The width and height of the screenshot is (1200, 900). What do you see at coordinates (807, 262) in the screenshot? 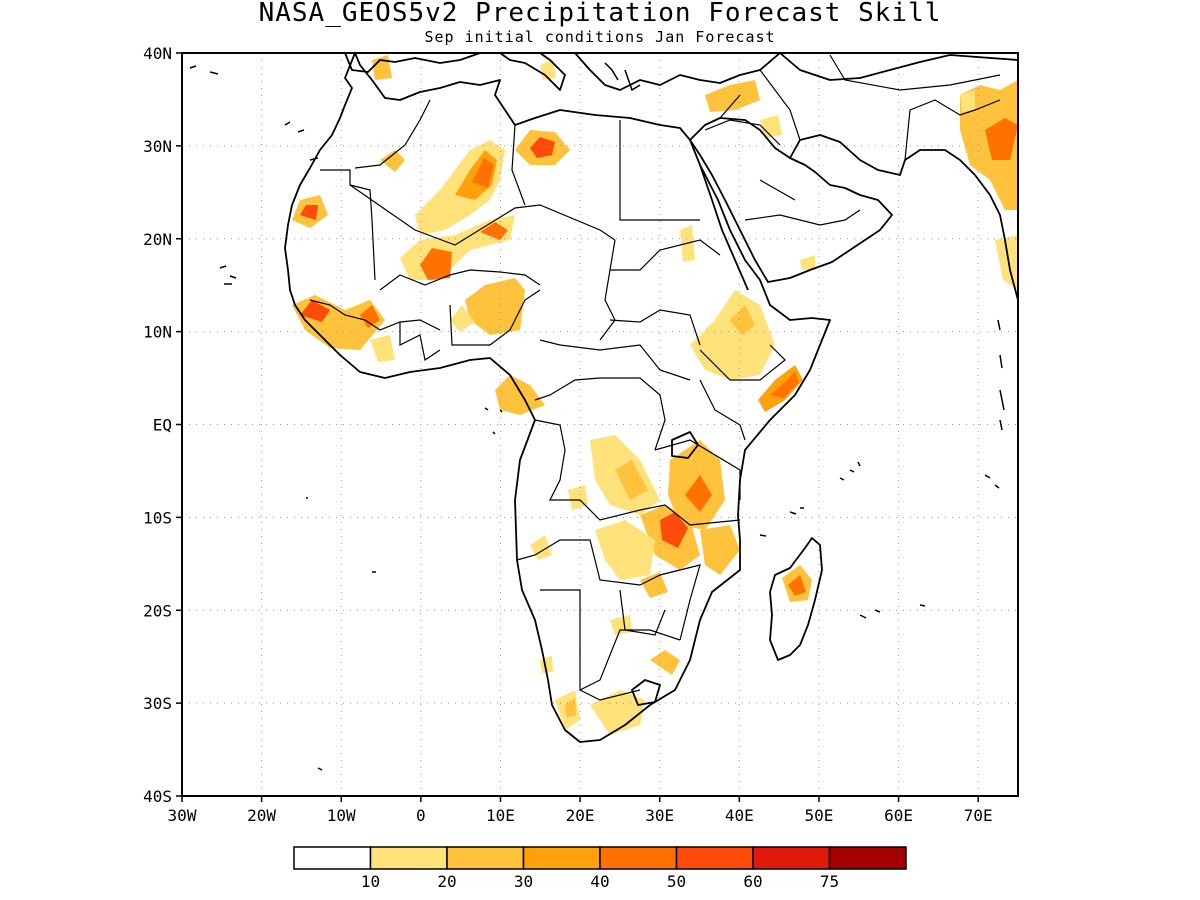
I see `skill-region-egypt-coast` at bounding box center [807, 262].